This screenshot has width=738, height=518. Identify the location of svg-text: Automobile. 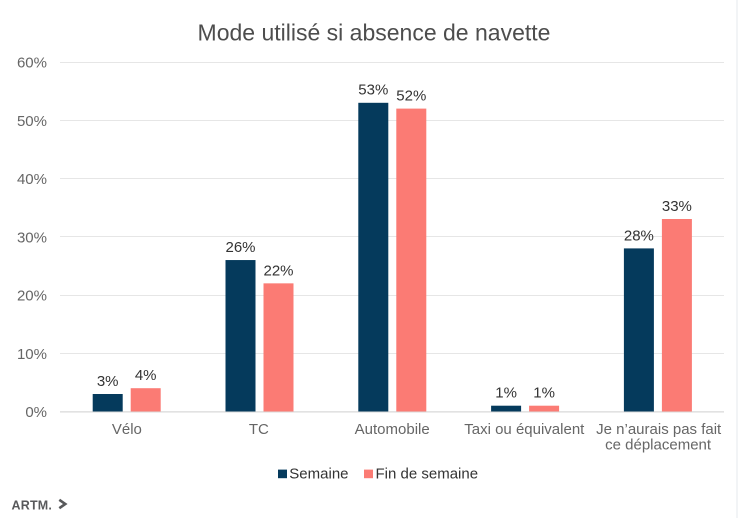
(392, 429).